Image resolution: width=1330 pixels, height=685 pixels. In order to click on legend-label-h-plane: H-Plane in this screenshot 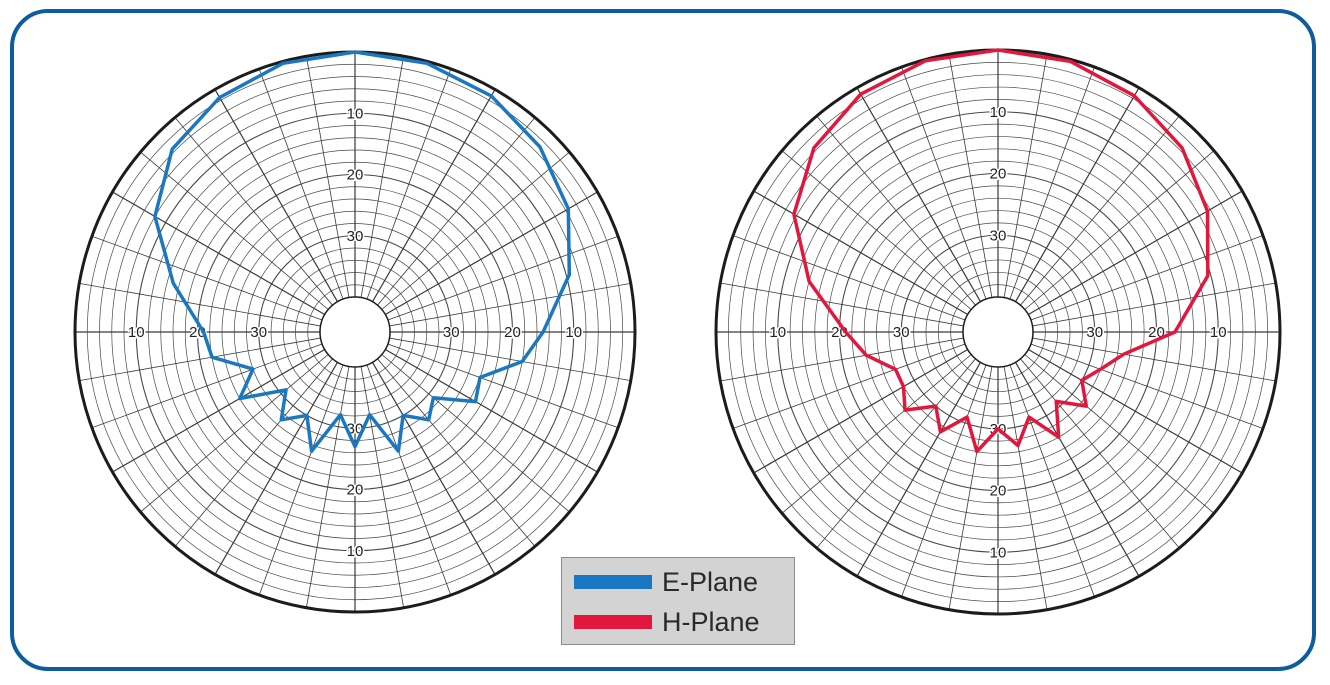, I will do `click(711, 621)`.